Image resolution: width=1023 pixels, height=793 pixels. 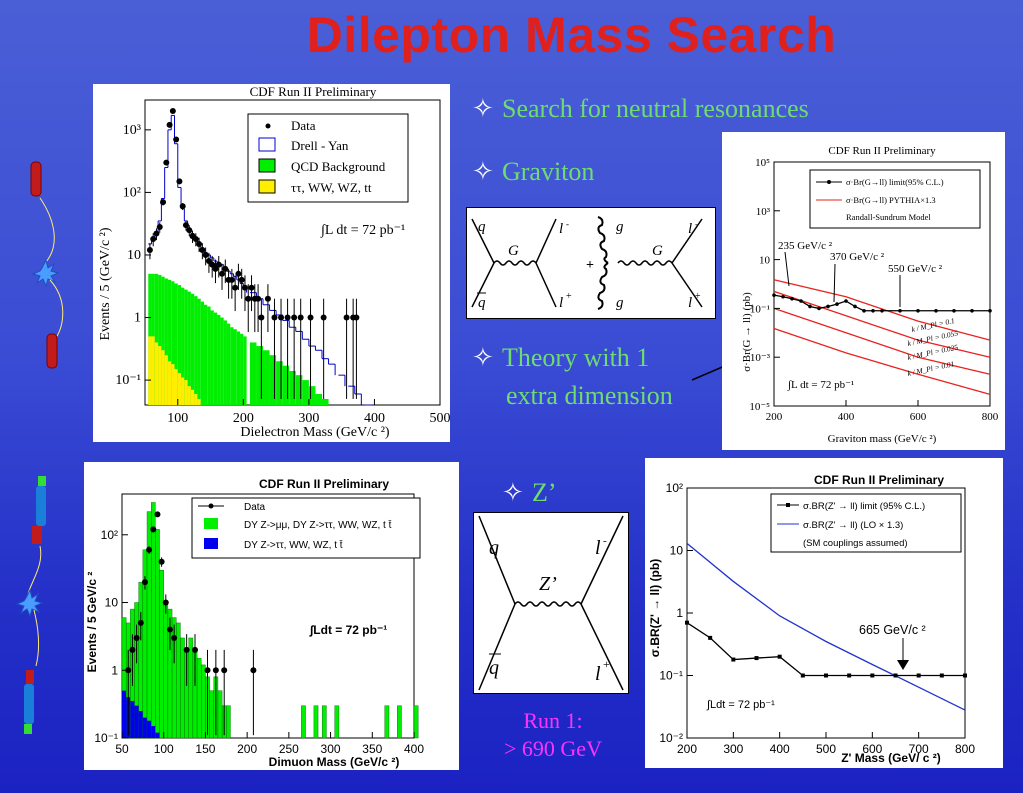 What do you see at coordinates (915, 269) in the screenshot?
I see `mass-550-annotation: 550 GeV/c ²` at bounding box center [915, 269].